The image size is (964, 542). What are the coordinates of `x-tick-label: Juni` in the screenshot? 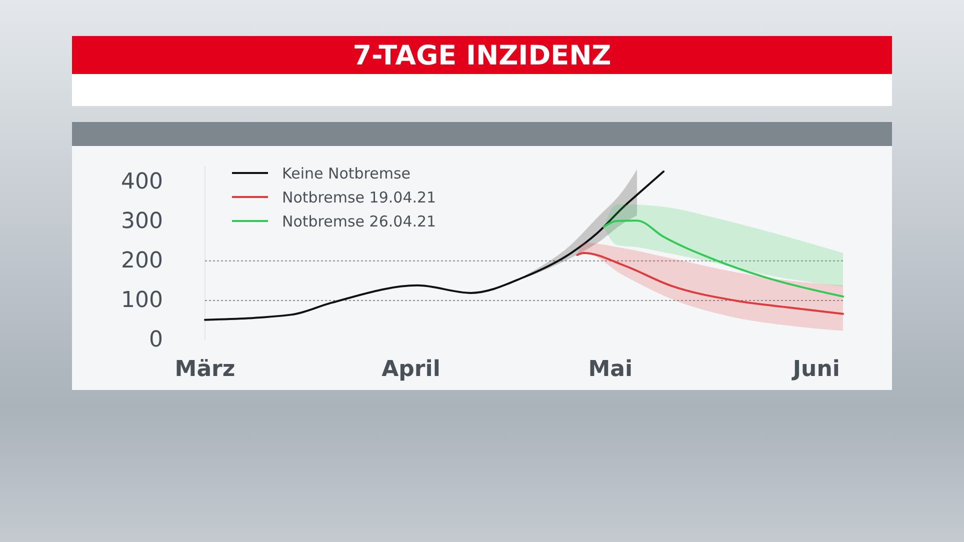 It's located at (815, 369).